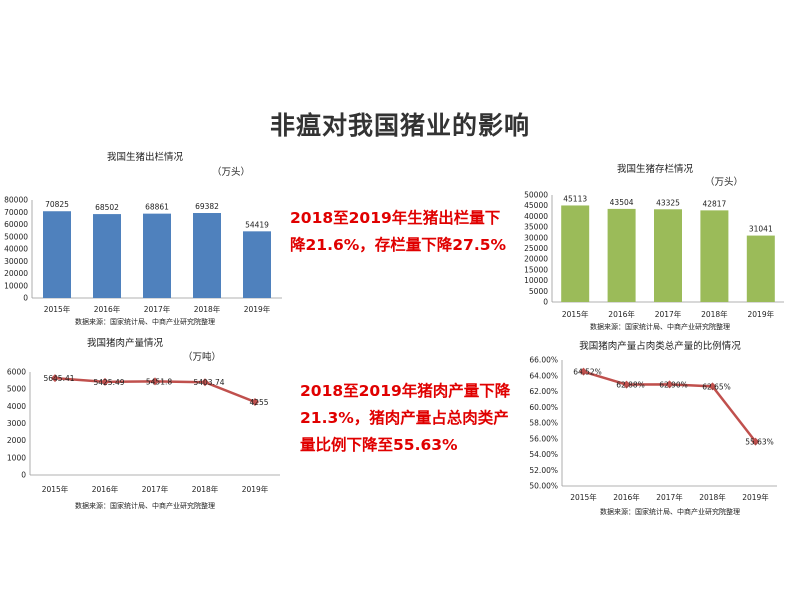 The image size is (800, 600). I want to click on data-label: 70825, so click(57, 204).